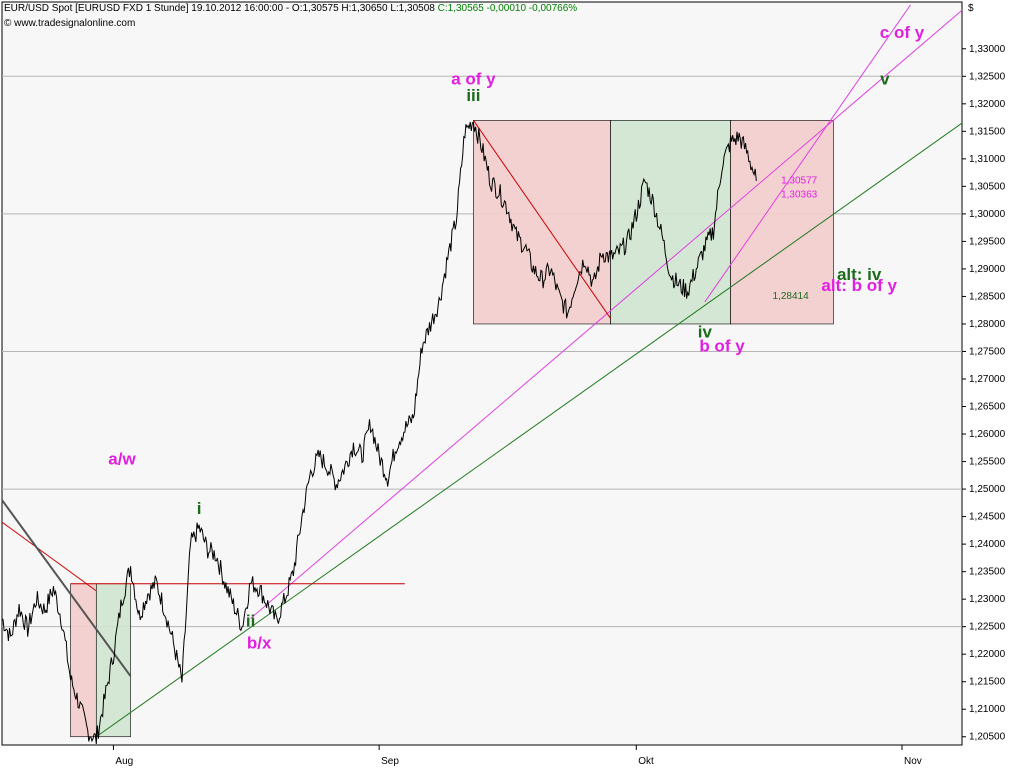 The height and width of the screenshot is (768, 1024). What do you see at coordinates (987, 627) in the screenshot?
I see `y-tick-label: 1,22500` at bounding box center [987, 627].